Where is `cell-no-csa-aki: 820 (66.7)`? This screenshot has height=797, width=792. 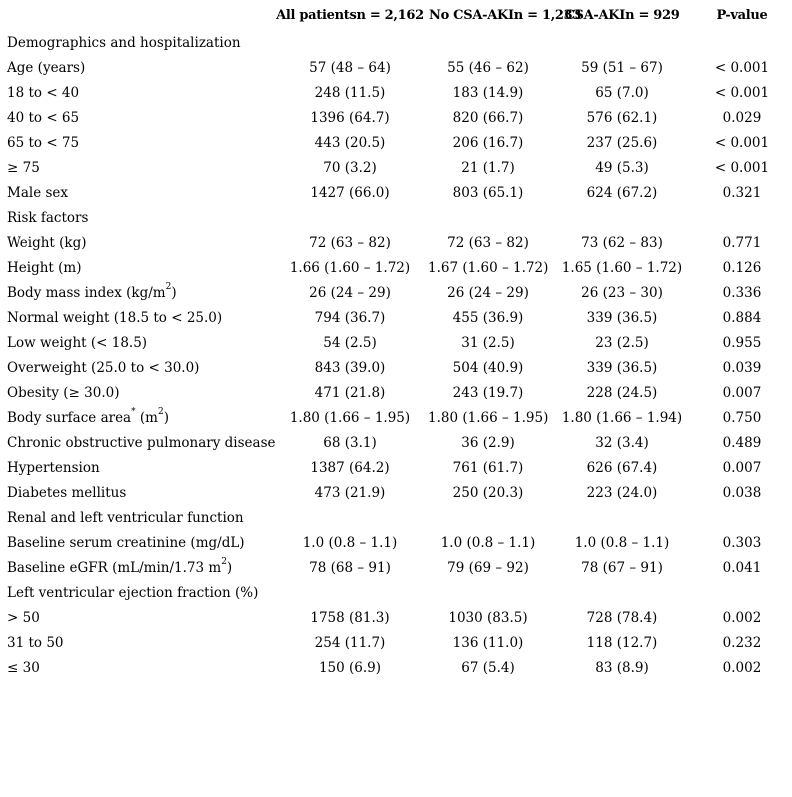
cell-no-csa-aki: 820 (66.7) is located at coordinates (488, 117).